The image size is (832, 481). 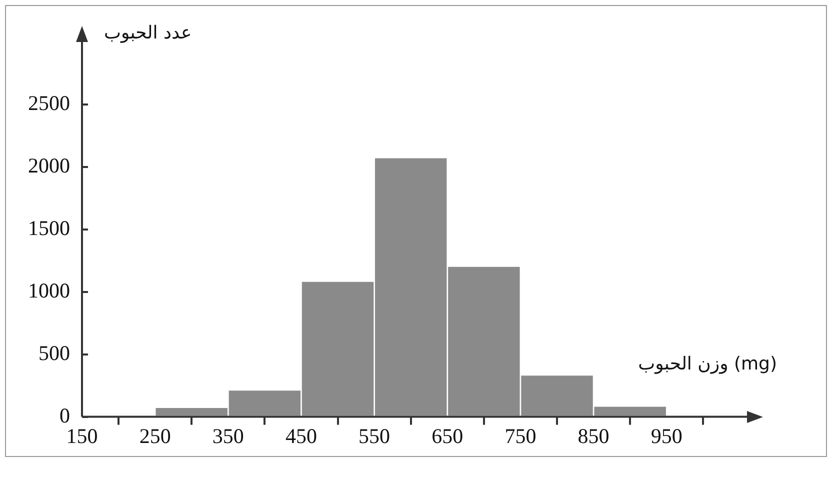 What do you see at coordinates (228, 436) in the screenshot?
I see `x-tick-label: 350` at bounding box center [228, 436].